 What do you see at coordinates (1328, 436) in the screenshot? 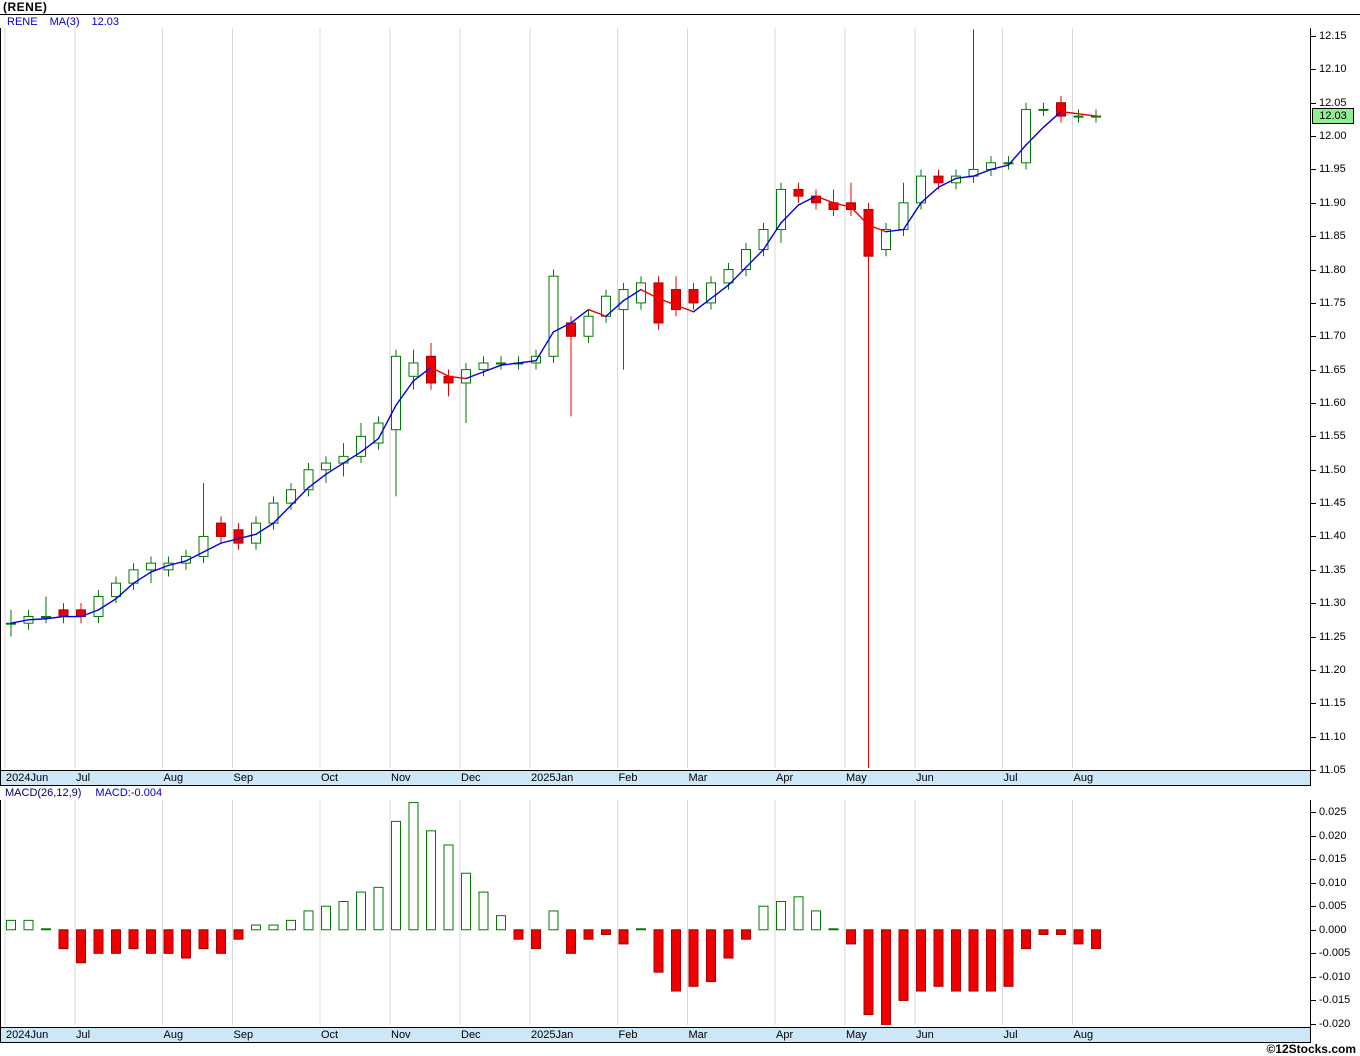
I see `price-tick-label: 11.55` at bounding box center [1328, 436].